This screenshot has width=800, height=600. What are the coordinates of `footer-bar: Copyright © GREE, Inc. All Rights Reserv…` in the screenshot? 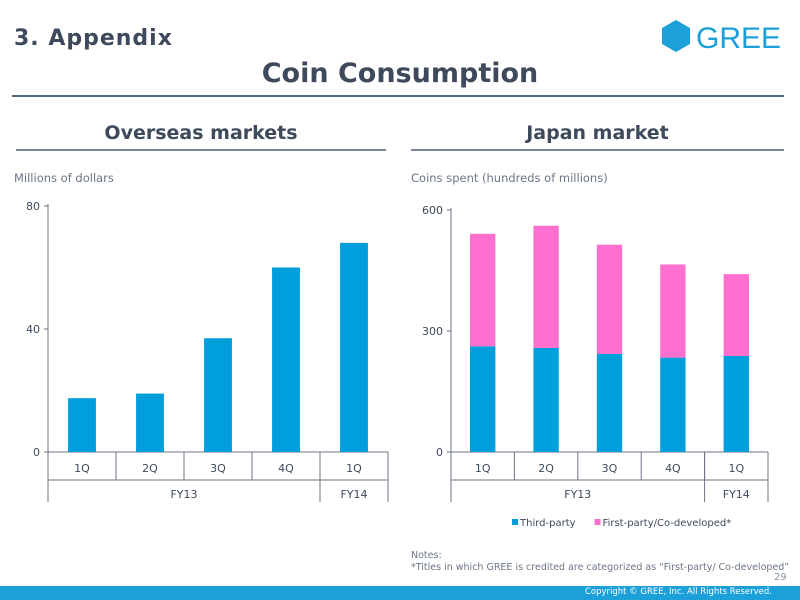 It's located at (400, 593).